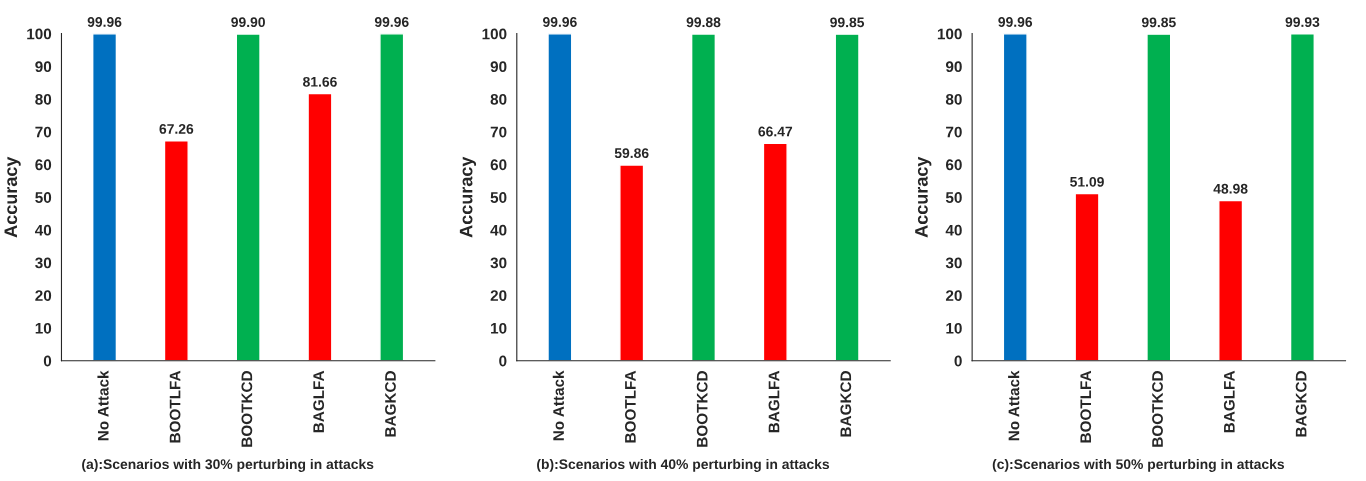 This screenshot has width=1366, height=481. What do you see at coordinates (775, 131) in the screenshot?
I see `data-label: 66.47` at bounding box center [775, 131].